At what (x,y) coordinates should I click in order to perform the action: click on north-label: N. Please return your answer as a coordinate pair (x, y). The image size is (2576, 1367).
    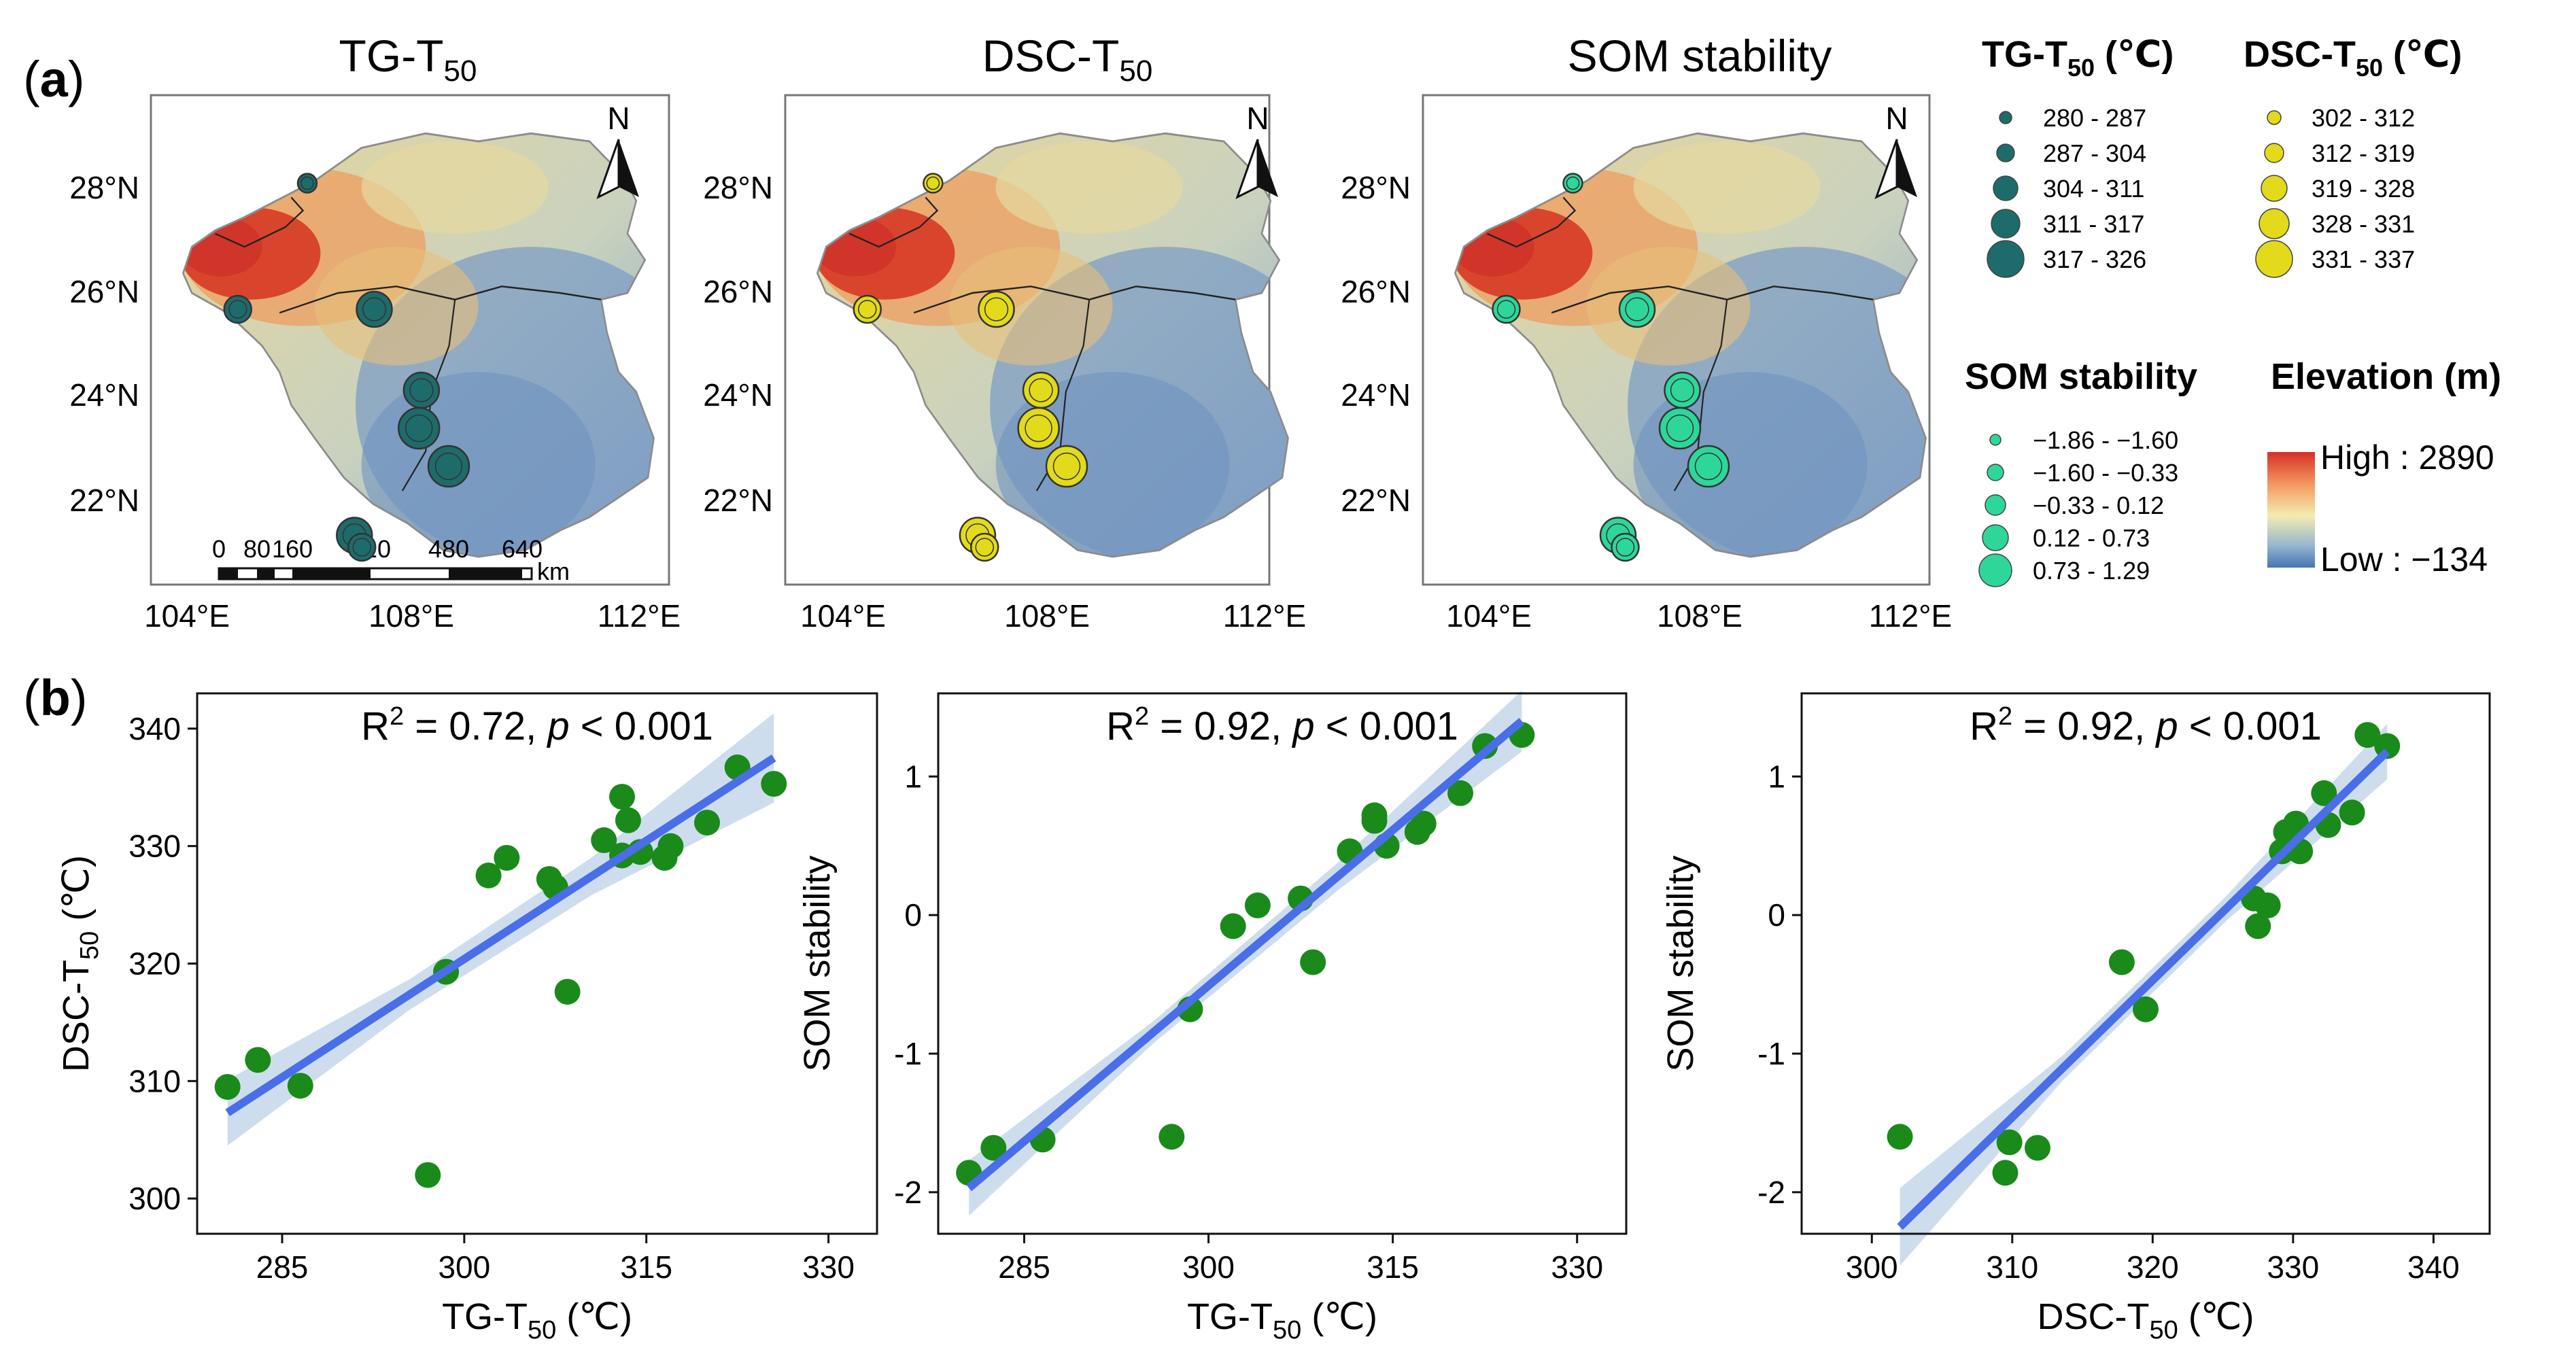
    Looking at the image, I should click on (1896, 119).